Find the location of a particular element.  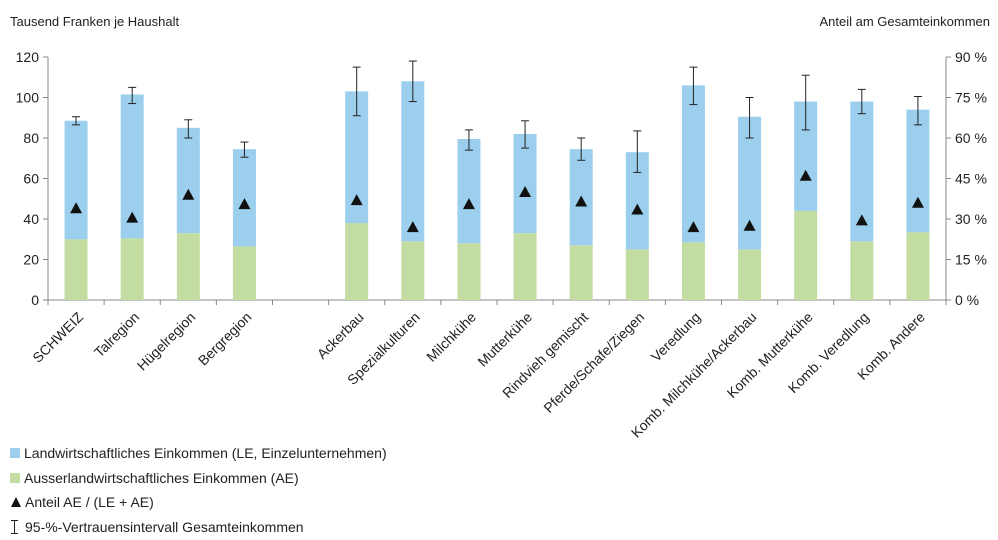

right-tick-label: 0 % is located at coordinates (967, 300).